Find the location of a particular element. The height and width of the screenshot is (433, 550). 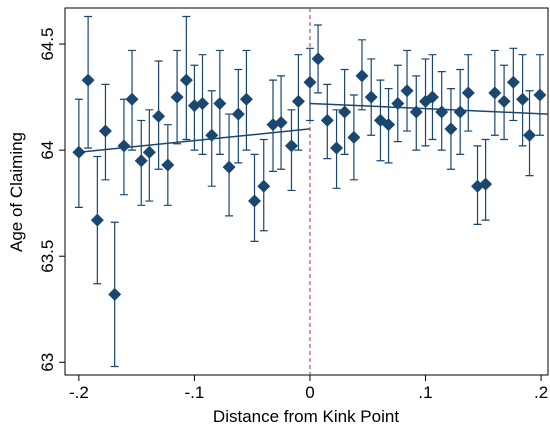

x-tick-label: -.2 is located at coordinates (79, 392).